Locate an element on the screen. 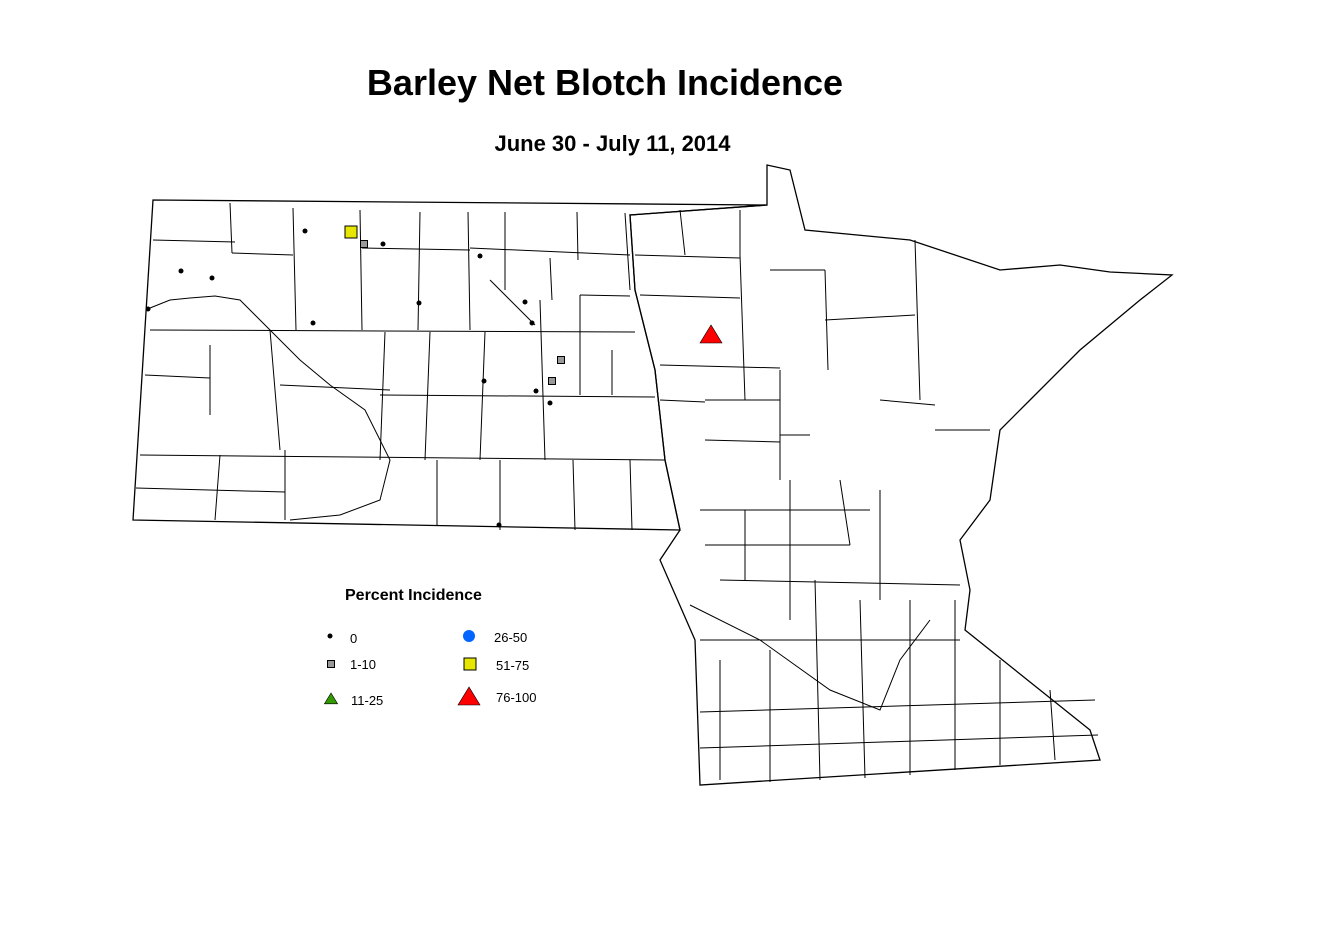 This screenshot has width=1341, height=926. minnesota-river is located at coordinates (810, 657).